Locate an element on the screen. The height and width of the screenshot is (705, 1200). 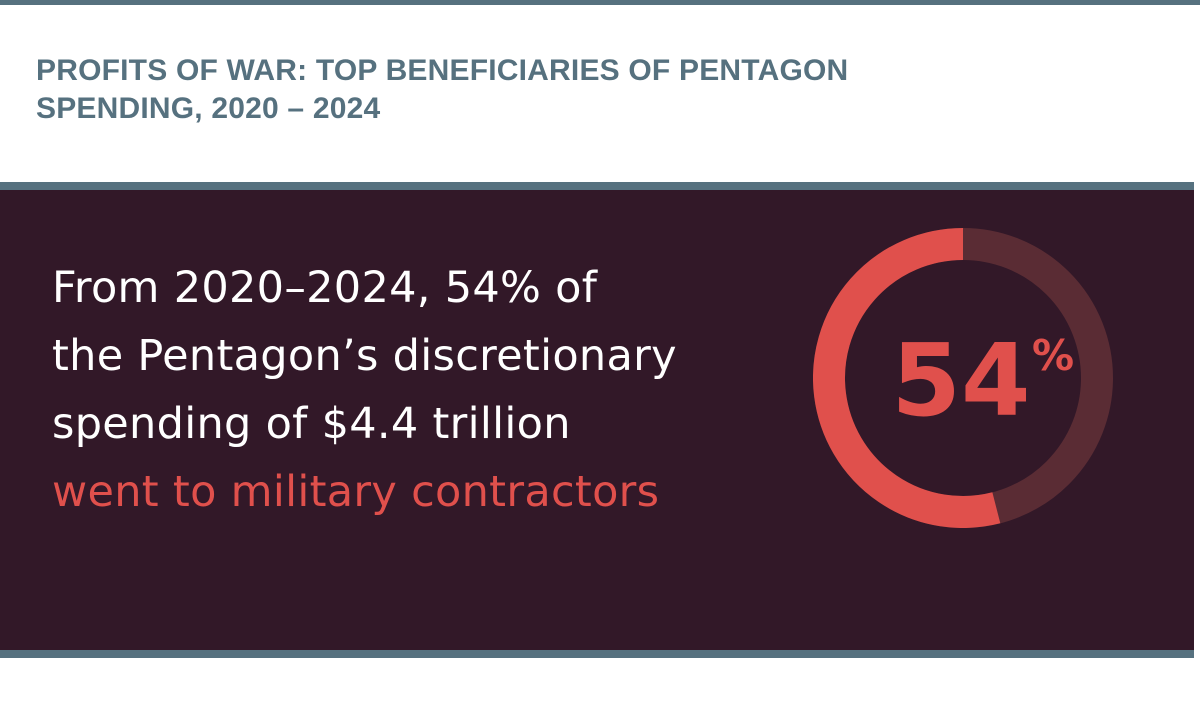
statement-highlight: went to military contractors is located at coordinates (356, 492).